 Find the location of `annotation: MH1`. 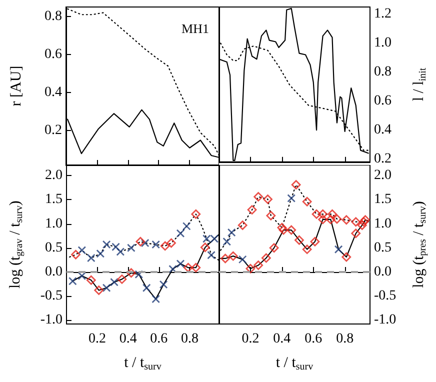

annotation: MH1 is located at coordinates (196, 28).